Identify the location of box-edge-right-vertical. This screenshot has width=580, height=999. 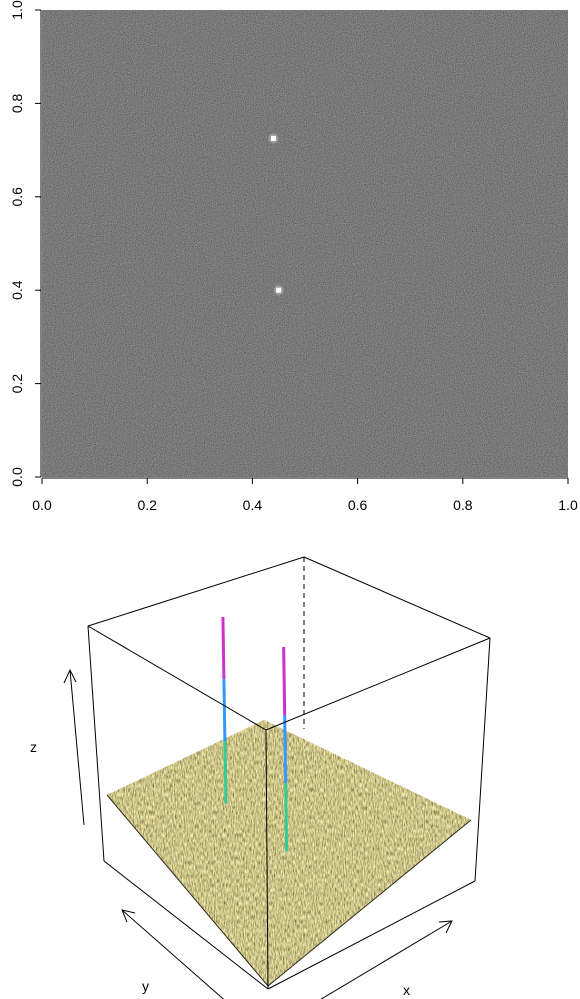
(482, 759).